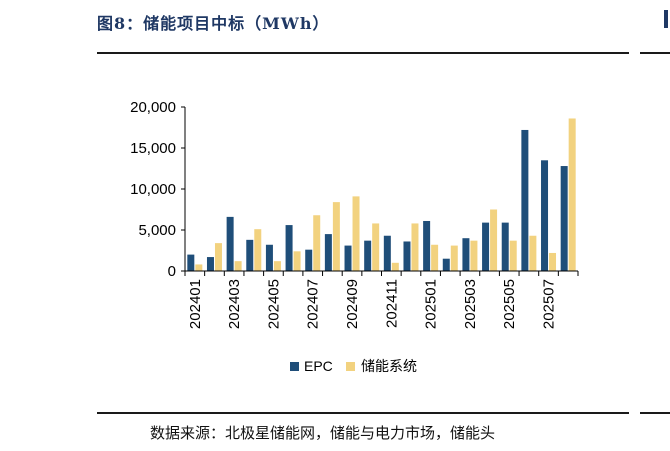 Image resolution: width=670 pixels, height=451 pixels. Describe the element at coordinates (172, 271) in the screenshot. I see `y-tick-label: 0` at that location.